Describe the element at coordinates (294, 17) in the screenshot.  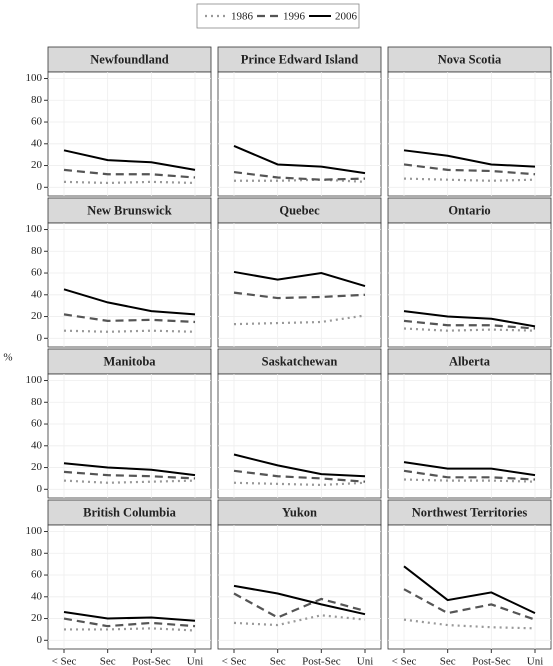
I see `legend-label: 1996` at that location.